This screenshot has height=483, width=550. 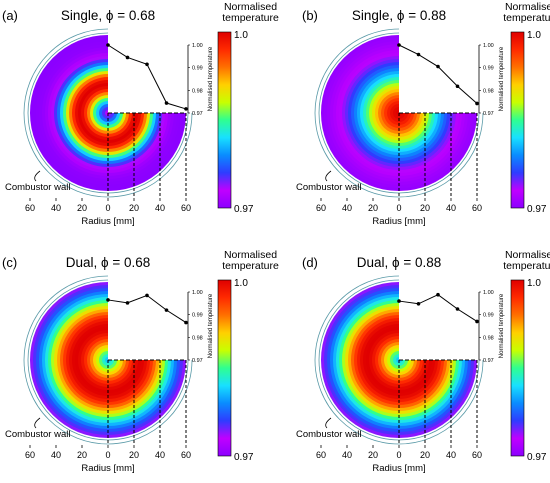 What do you see at coordinates (310, 262) in the screenshot?
I see `panel-label: (d)` at bounding box center [310, 262].